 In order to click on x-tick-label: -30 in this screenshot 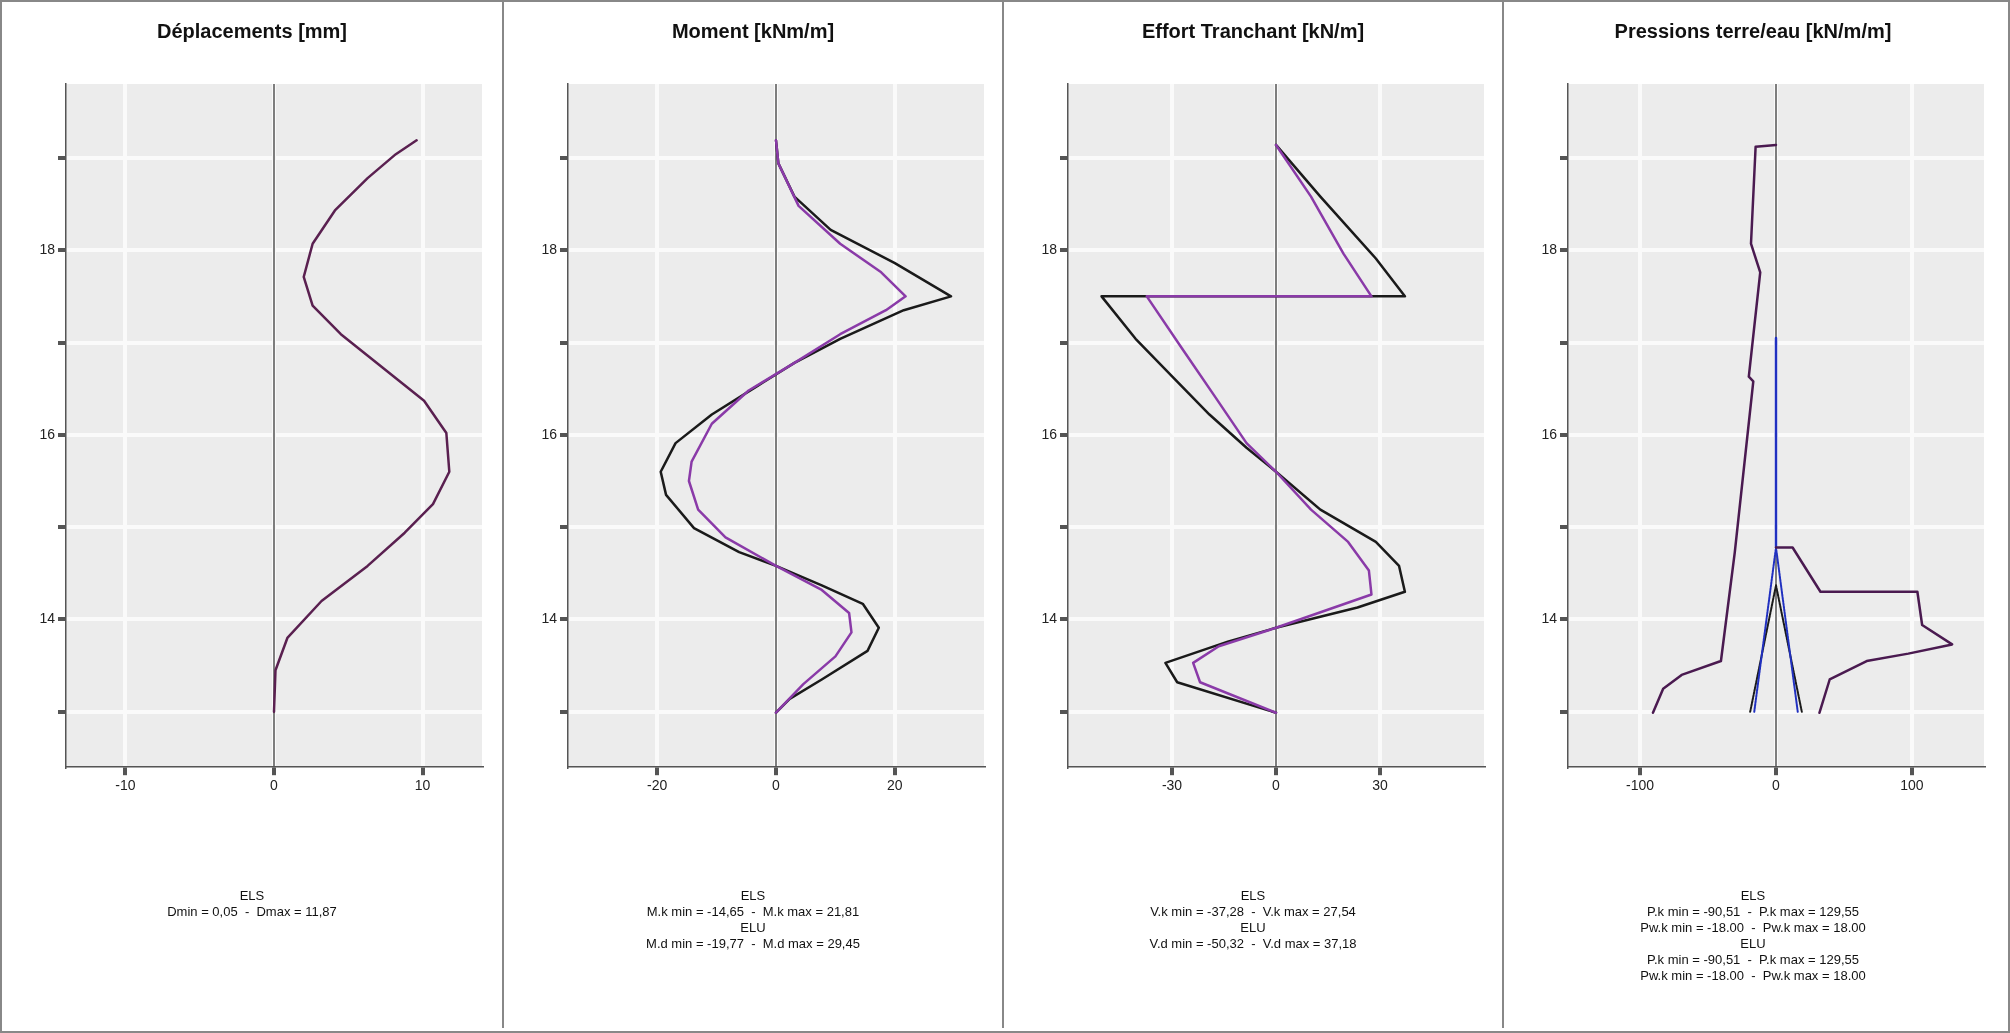, I will do `click(1172, 785)`.